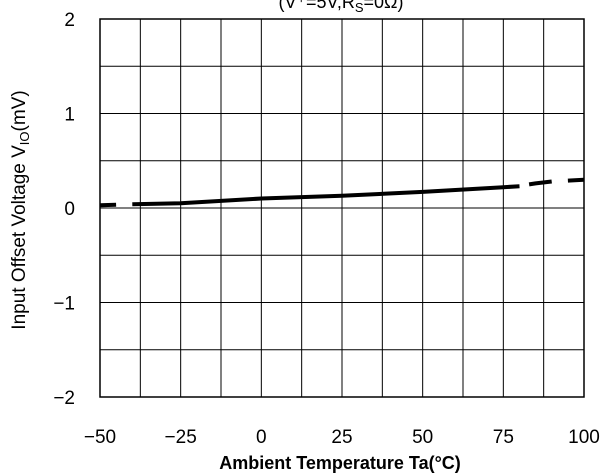  Describe the element at coordinates (340, 7) in the screenshot. I see `chart-condition: (V⁺=5V,RS=0Ω)` at that location.